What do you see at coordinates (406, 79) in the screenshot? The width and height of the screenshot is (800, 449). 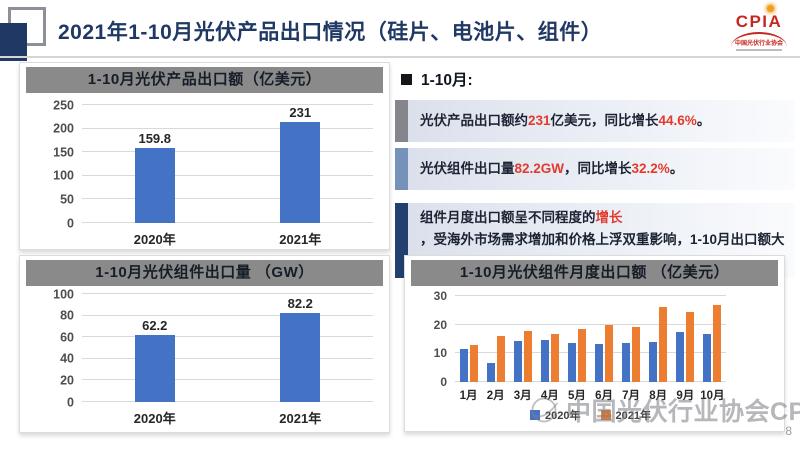 I see `square-bullet-icon` at bounding box center [406, 79].